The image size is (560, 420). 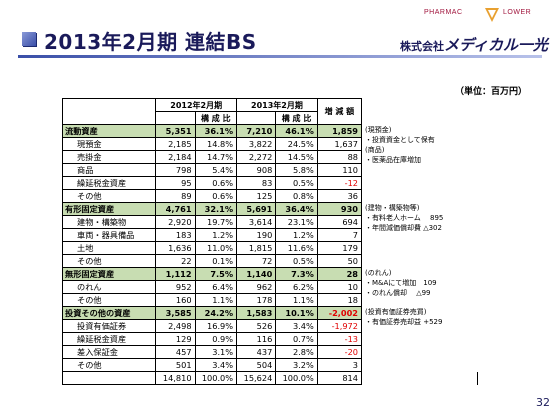 I want to click on header-row-ratio: 構 成 比 構 成 比, so click(x=311, y=118).